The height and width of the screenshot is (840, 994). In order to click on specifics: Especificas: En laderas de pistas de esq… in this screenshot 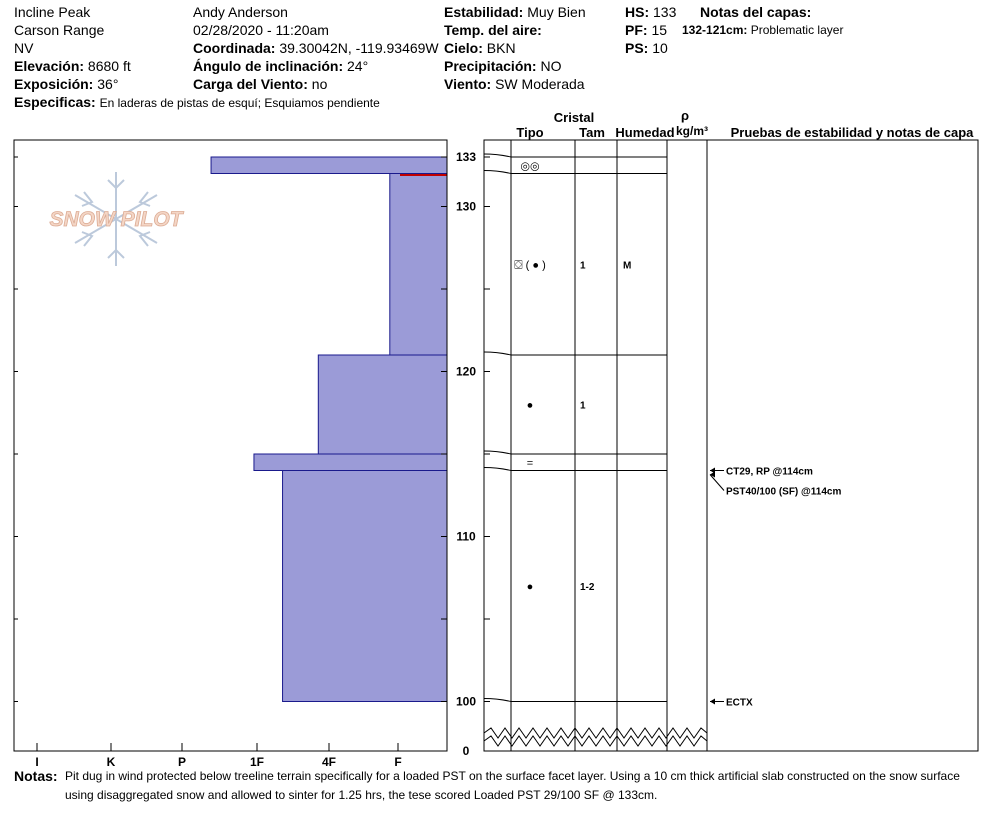, I will do `click(197, 102)`.